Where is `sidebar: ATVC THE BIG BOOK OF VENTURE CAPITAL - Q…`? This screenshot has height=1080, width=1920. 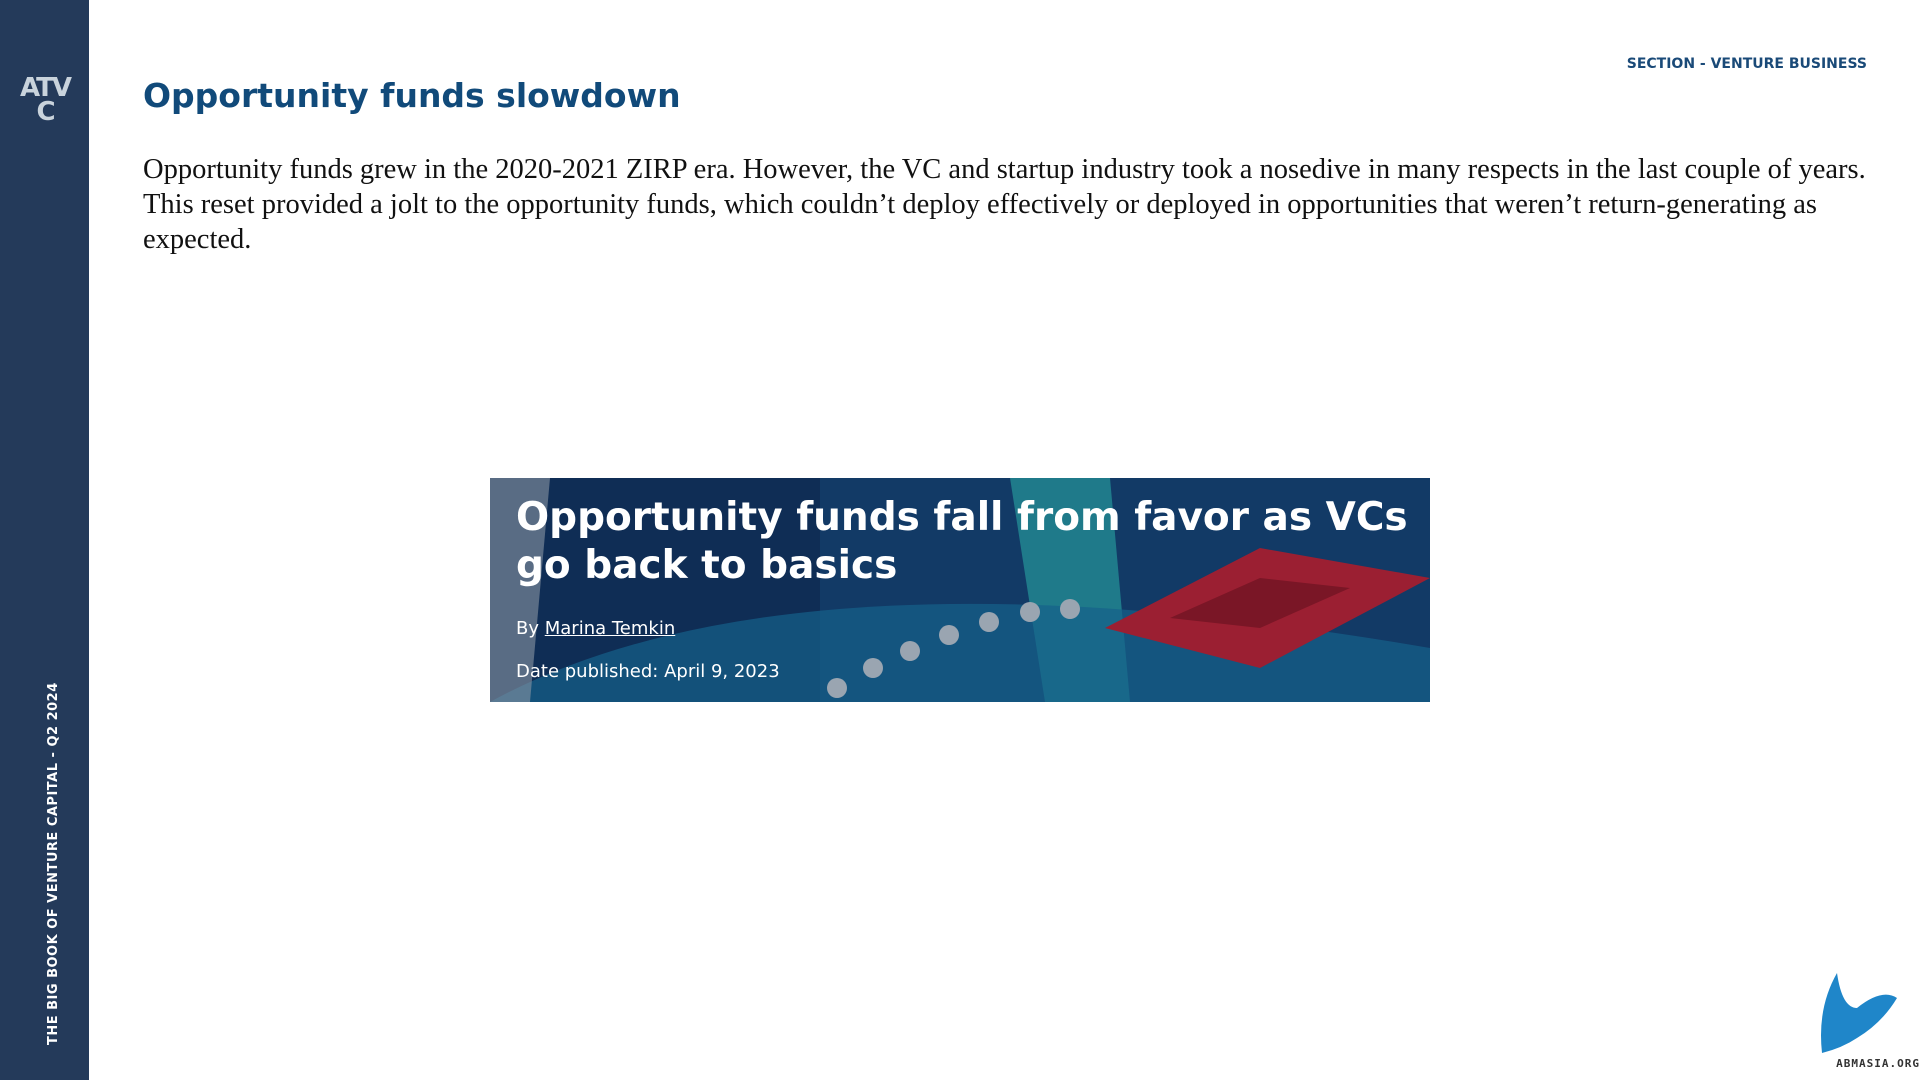 sidebar: ATVC THE BIG BOOK OF VENTURE CAPITAL - Q… is located at coordinates (44, 540).